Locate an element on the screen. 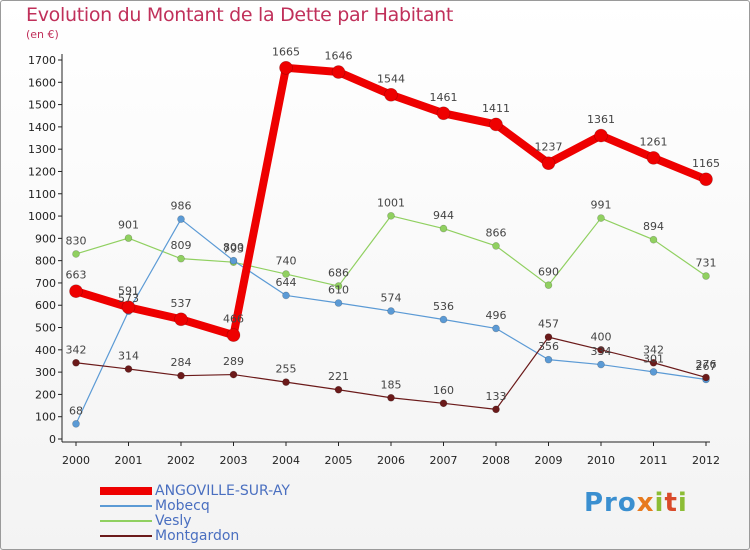 The image size is (750, 550). y-tick-label: 1000 is located at coordinates (42, 216).